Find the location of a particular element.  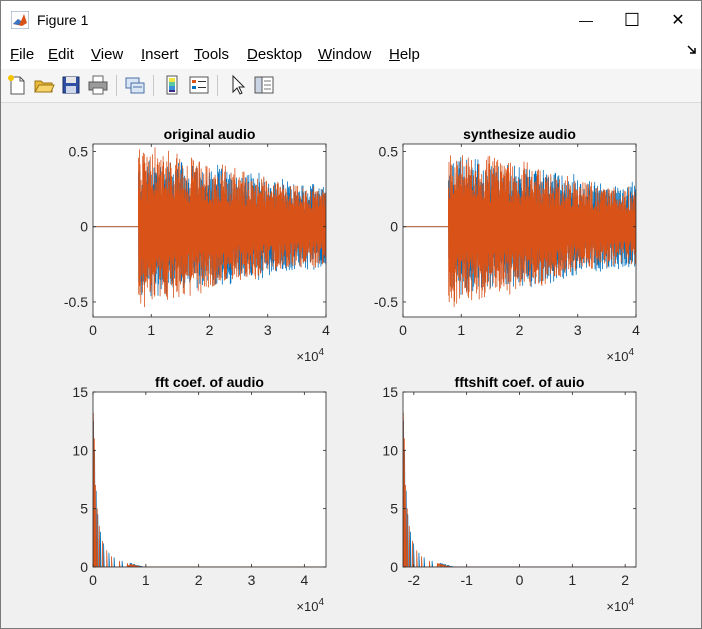

dock-arrow-icon is located at coordinates (692, 50).